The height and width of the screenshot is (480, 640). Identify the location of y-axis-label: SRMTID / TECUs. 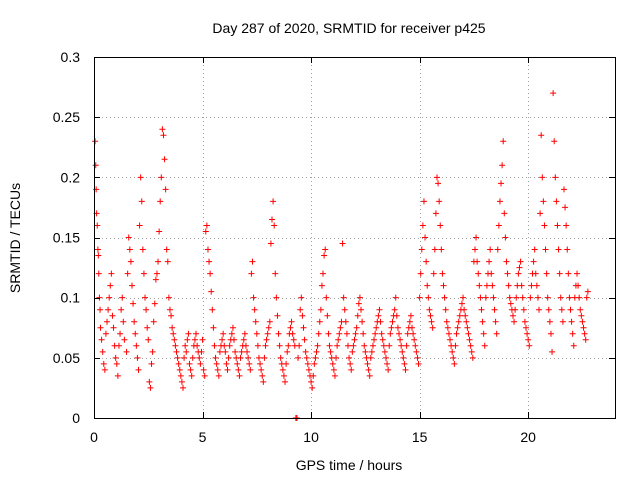
(15, 238).